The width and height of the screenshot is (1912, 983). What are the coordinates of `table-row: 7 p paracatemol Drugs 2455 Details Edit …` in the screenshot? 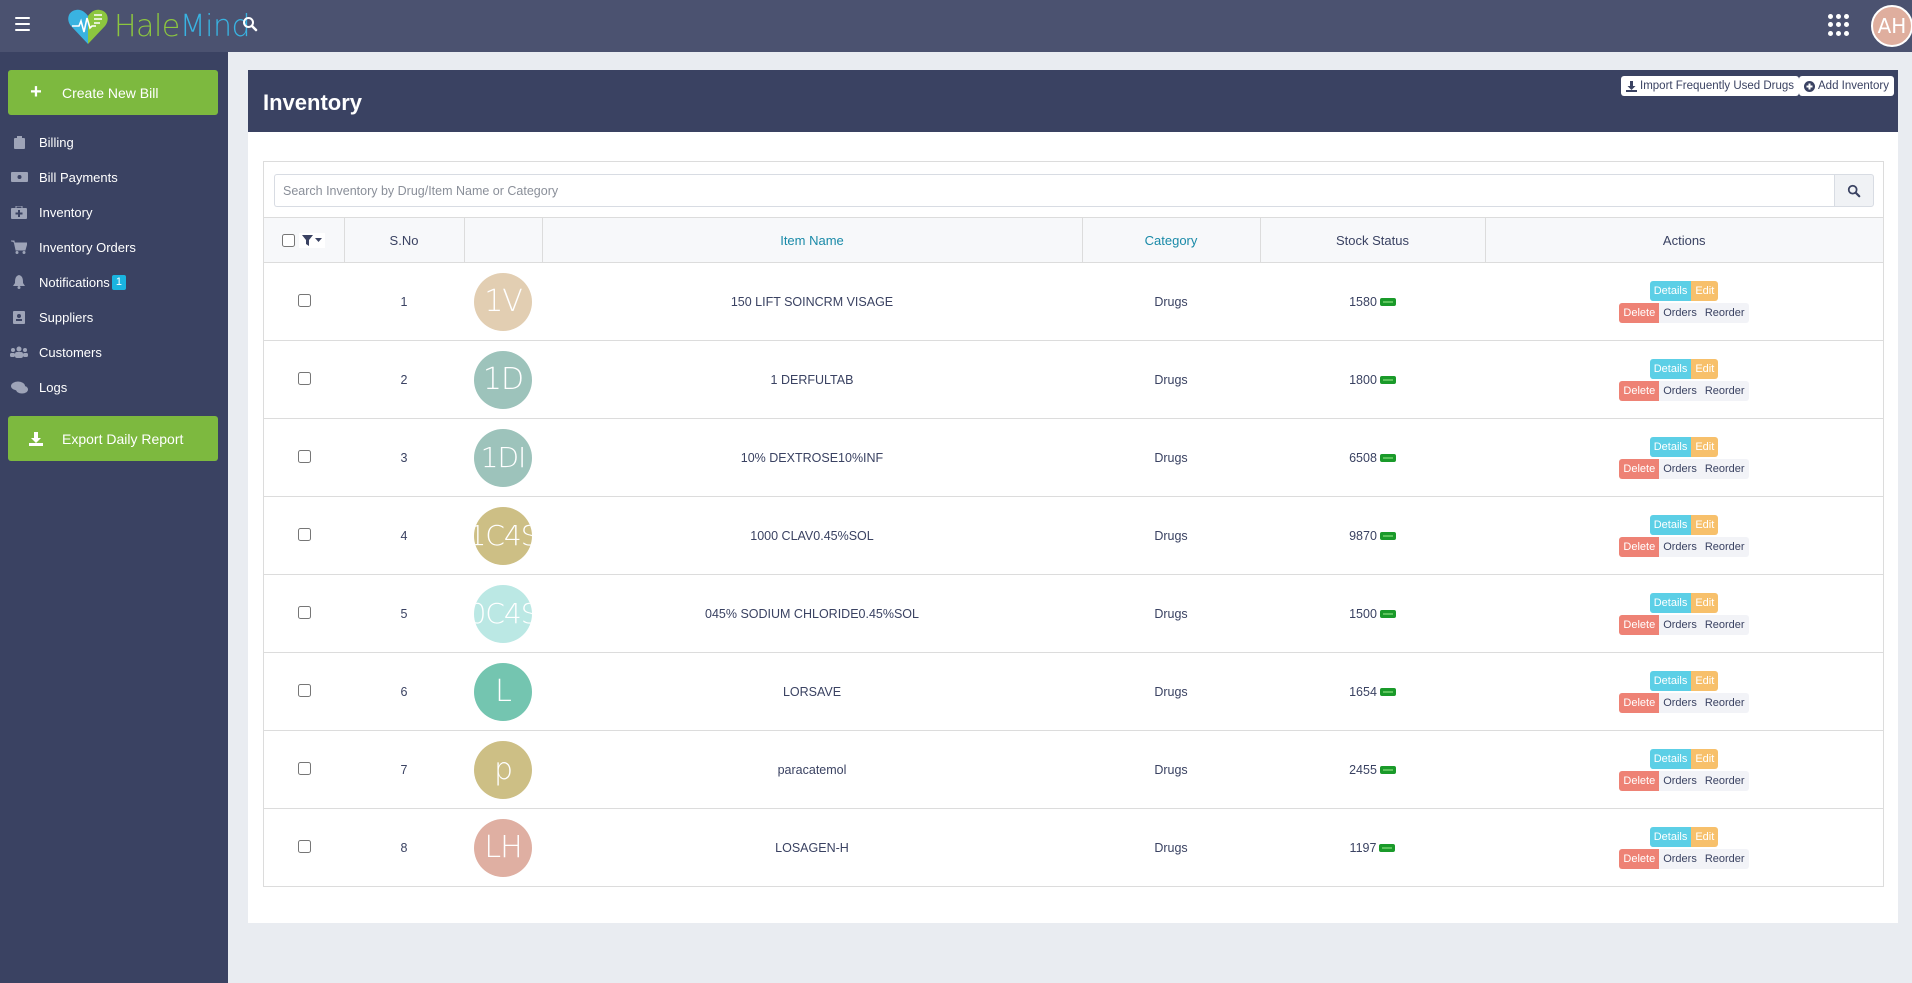 It's located at (1073, 770).